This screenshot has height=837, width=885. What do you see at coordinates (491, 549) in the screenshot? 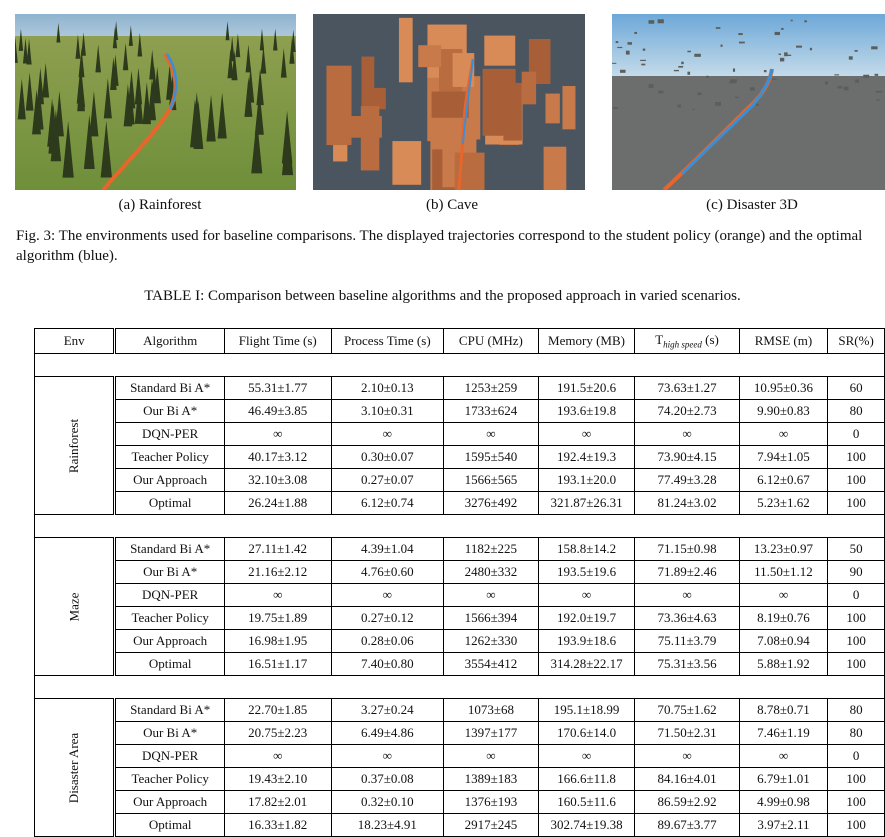
I see `value-cell: 1182±225` at bounding box center [491, 549].